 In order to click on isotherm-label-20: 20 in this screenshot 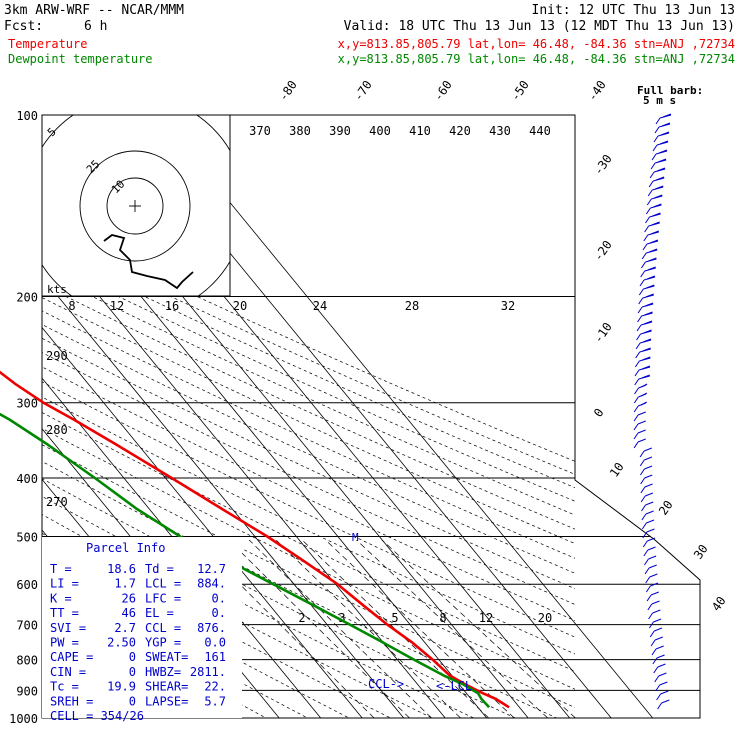, I will do `click(666, 508)`.